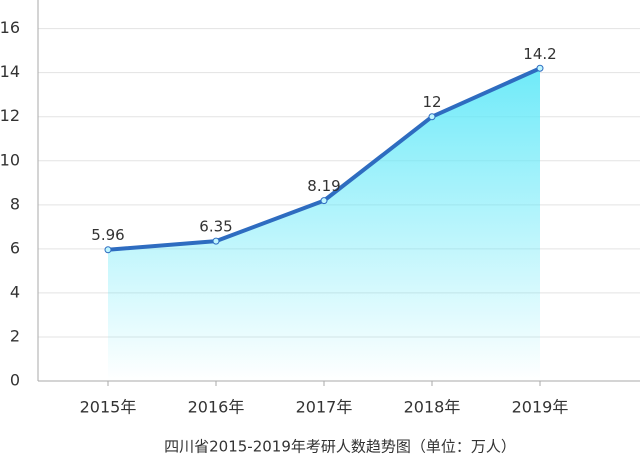 Image resolution: width=641 pixels, height=459 pixels. What do you see at coordinates (15, 291) in the screenshot?
I see `y-tick-label: 4` at bounding box center [15, 291].